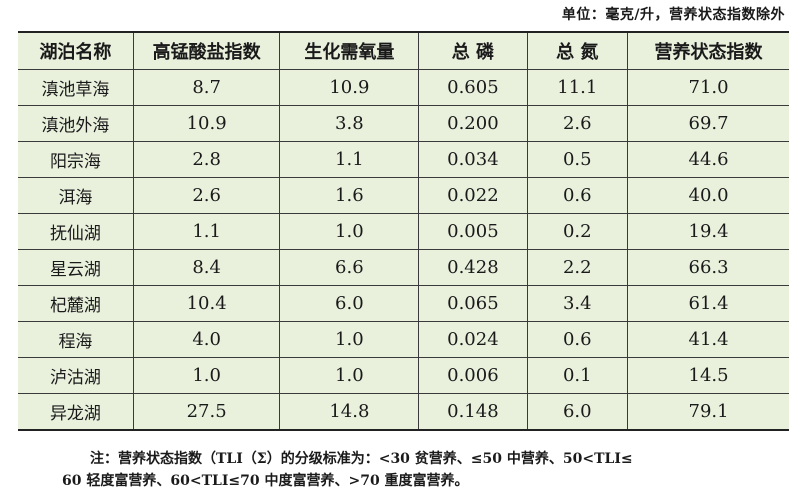  What do you see at coordinates (265, 481) in the screenshot?
I see `footnote-line-2: 60 轻度富营养、60<TLI≤70 中度富营养、>70 重度富营养。` at bounding box center [265, 481].